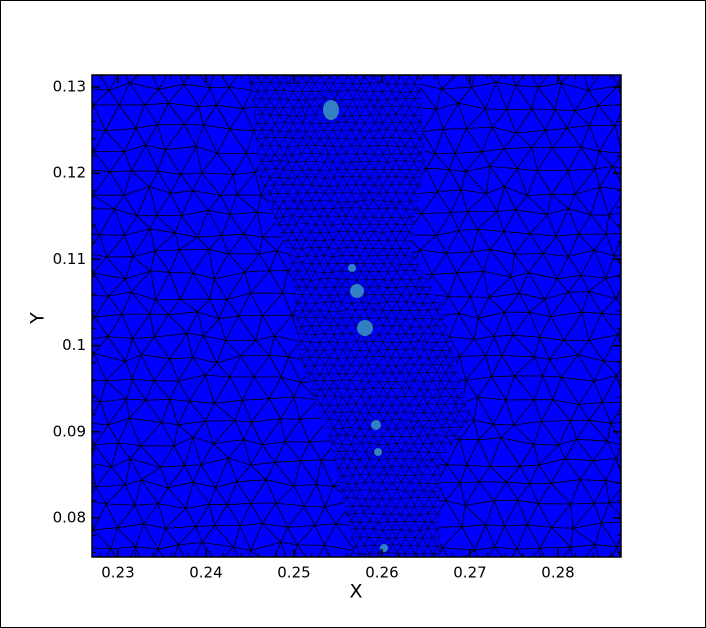 The image size is (706, 628). I want to click on y-tick-label: 0.11, so click(69, 259).